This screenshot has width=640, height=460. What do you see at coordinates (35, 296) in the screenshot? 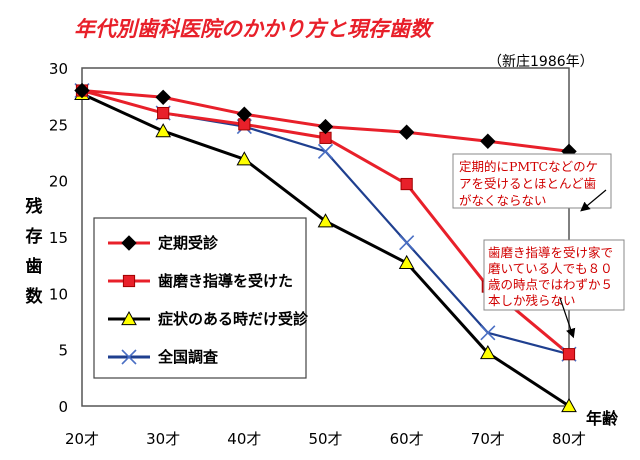
I see `y-label-char: 数` at bounding box center [35, 296].